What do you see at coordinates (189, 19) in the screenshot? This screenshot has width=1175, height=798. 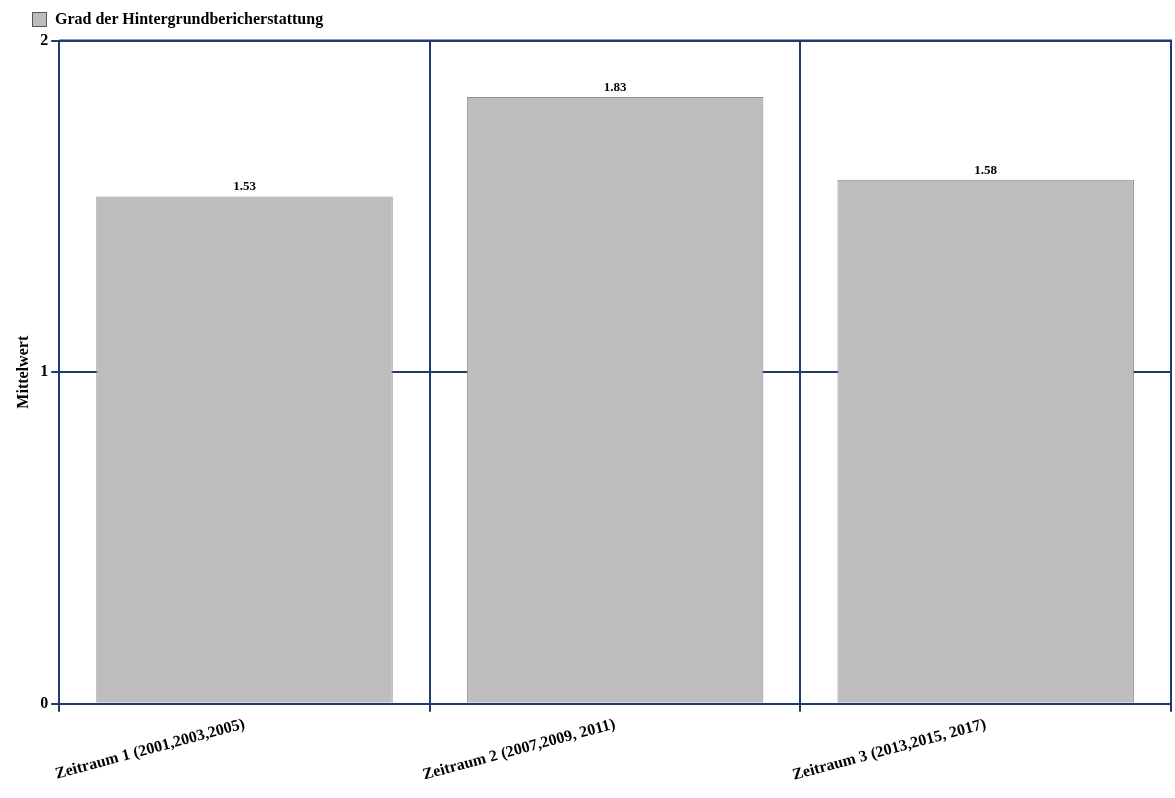 I see `text: Grad der Hintergrundbericherstattung` at bounding box center [189, 19].